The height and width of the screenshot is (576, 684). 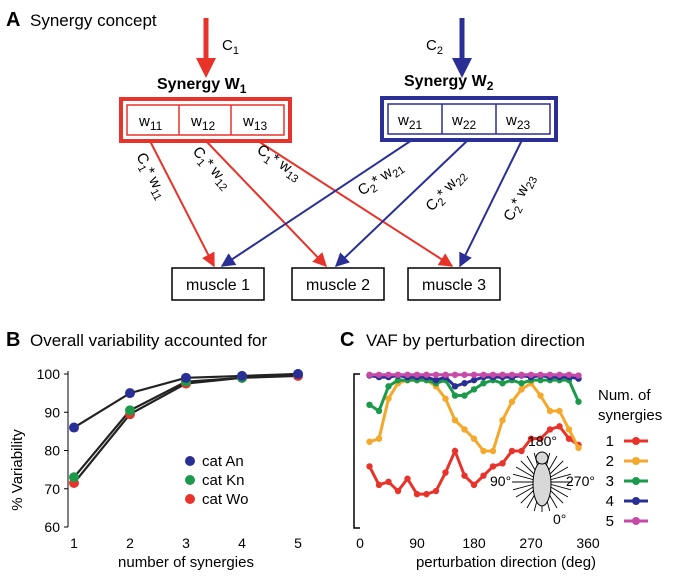 What do you see at coordinates (475, 340) in the screenshot?
I see `panel-c-title: VAF by perturbation direction` at bounding box center [475, 340].